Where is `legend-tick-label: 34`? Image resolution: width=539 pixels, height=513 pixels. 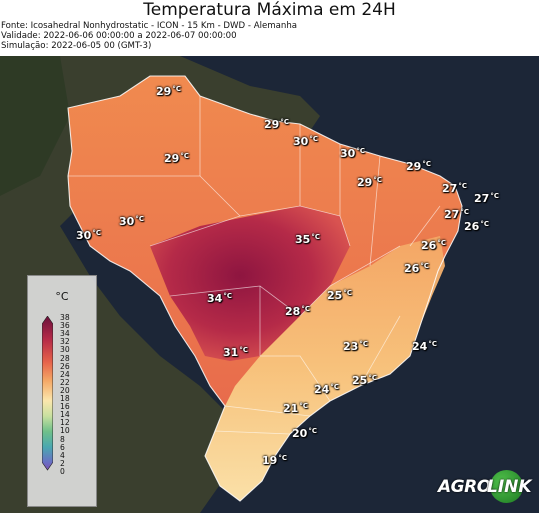
legend-tick-label: 34 is located at coordinates (65, 334).